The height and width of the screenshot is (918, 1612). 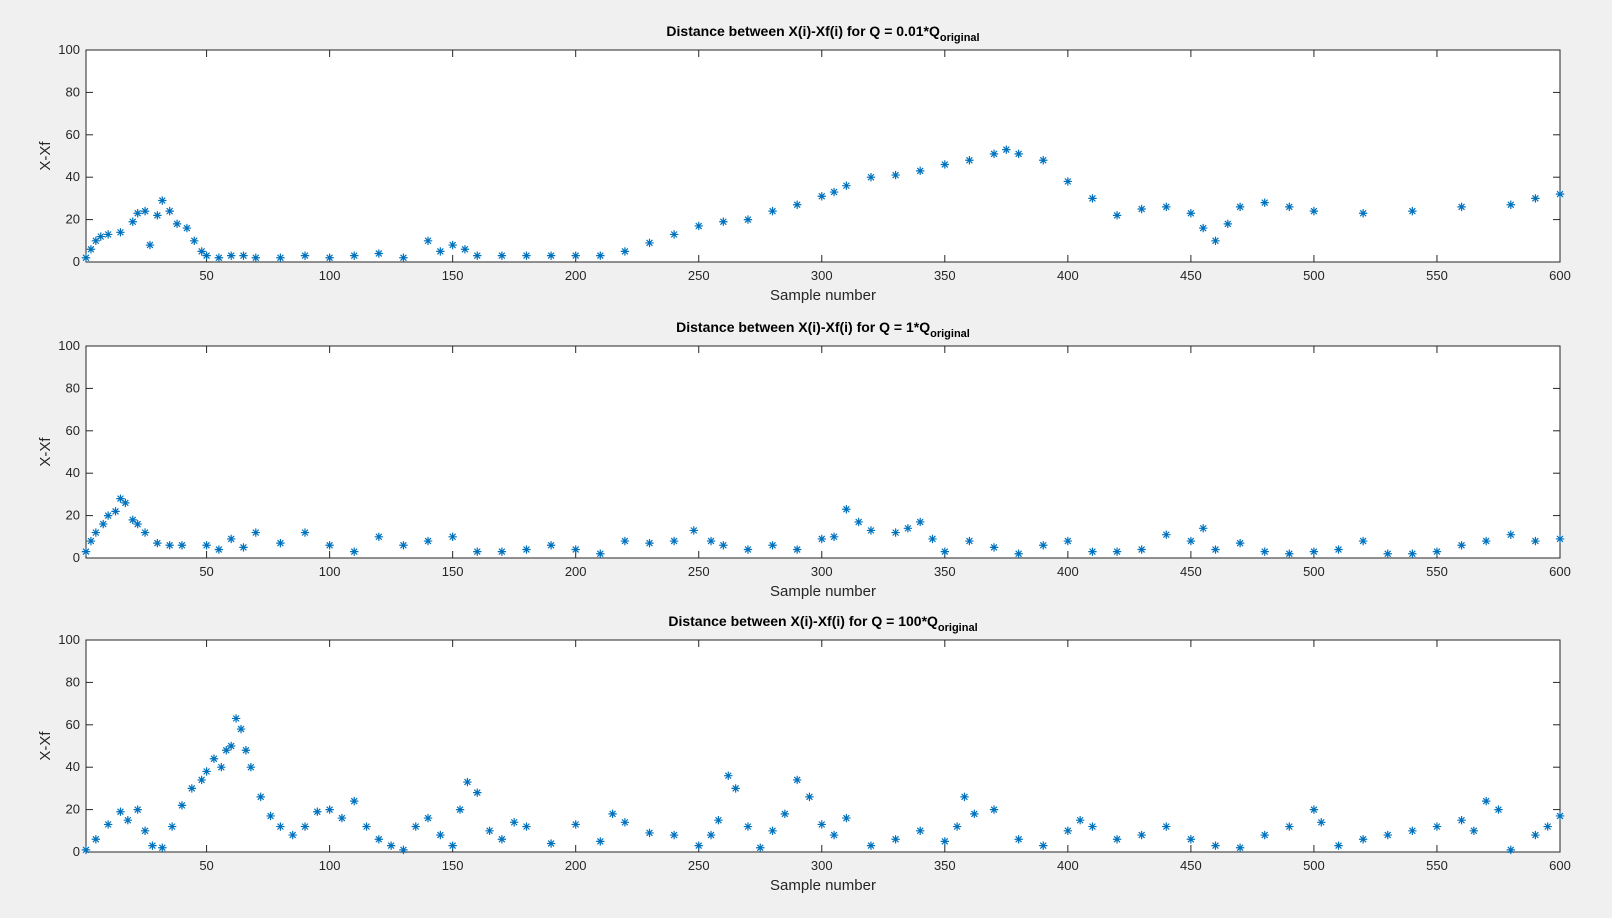 I want to click on chart-title-main: Distance between X(i)-Xf(i) for Q = 1*Q, so click(x=803, y=327).